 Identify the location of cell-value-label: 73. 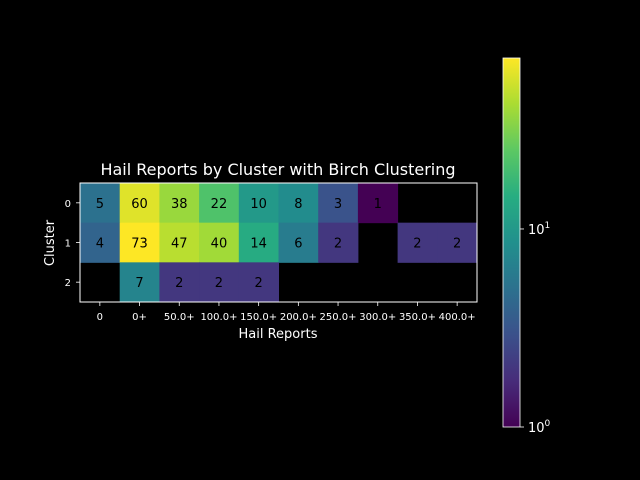
(139, 244).